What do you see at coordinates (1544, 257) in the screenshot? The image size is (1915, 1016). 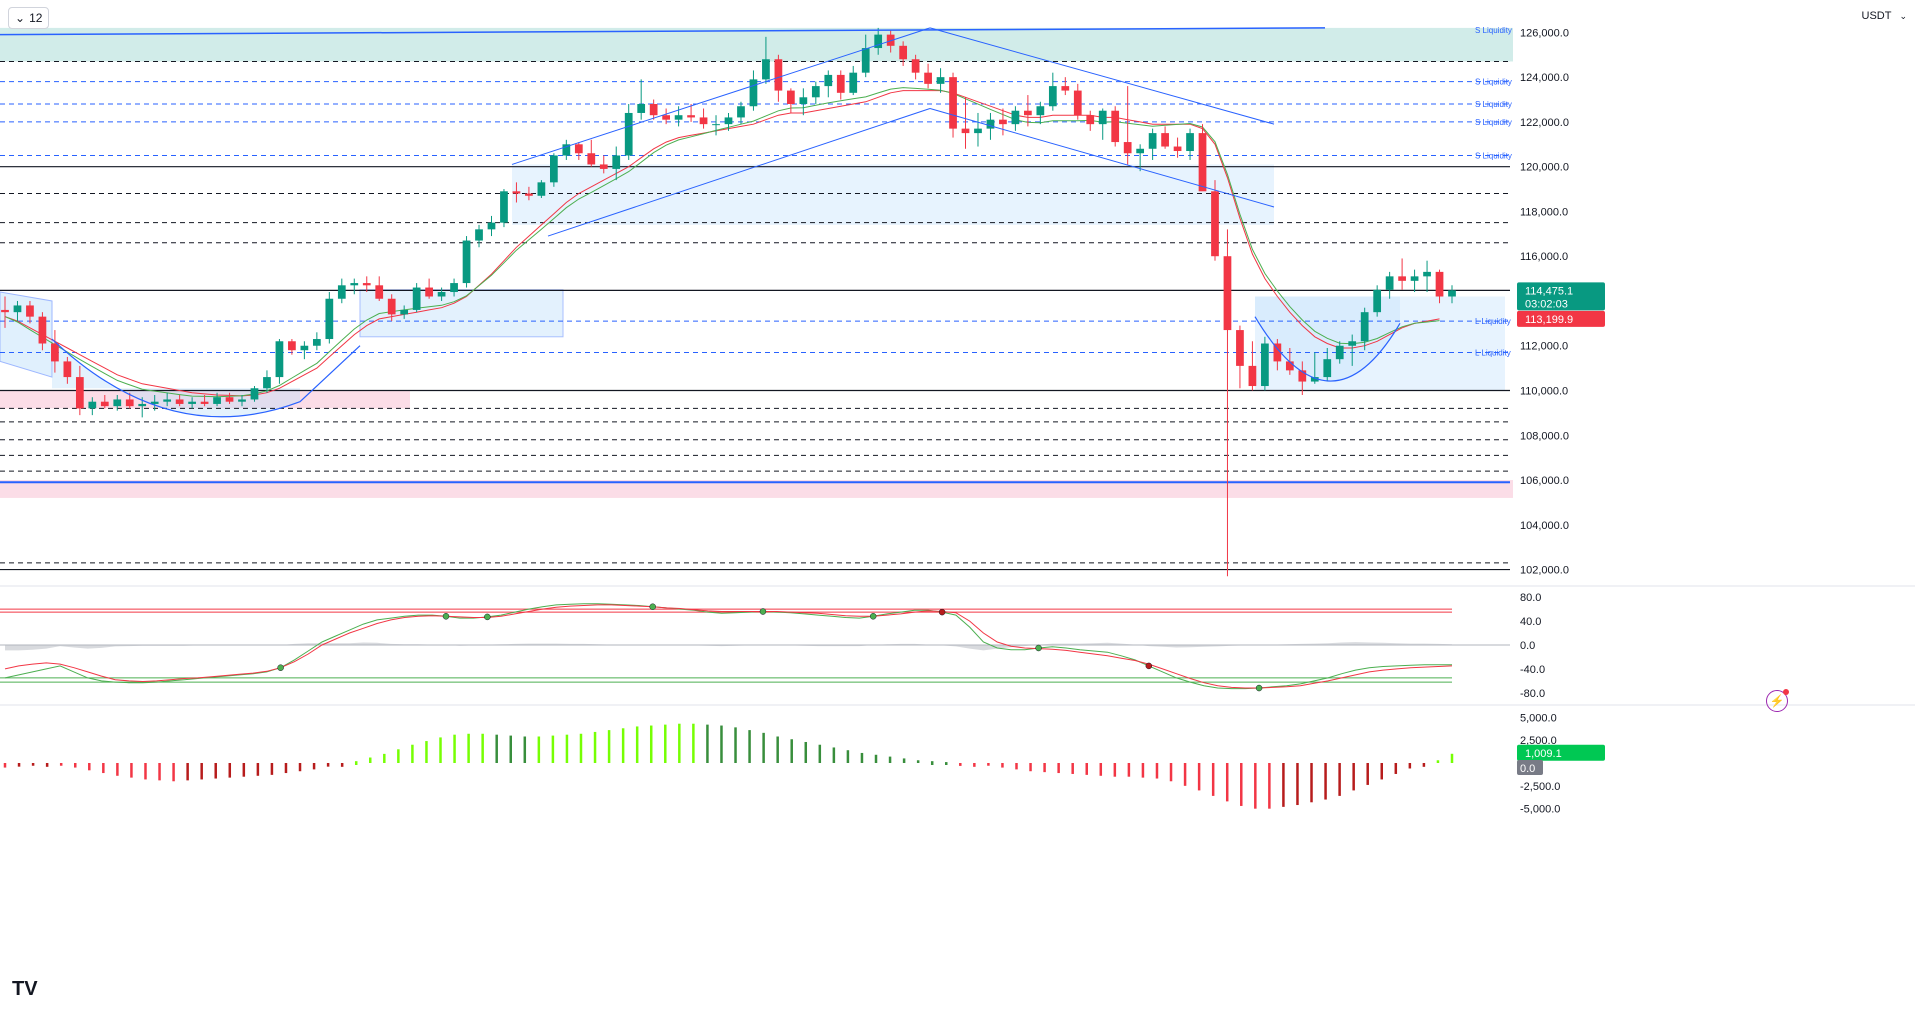 I see `axis-tick-label: 116,000.0` at bounding box center [1544, 257].